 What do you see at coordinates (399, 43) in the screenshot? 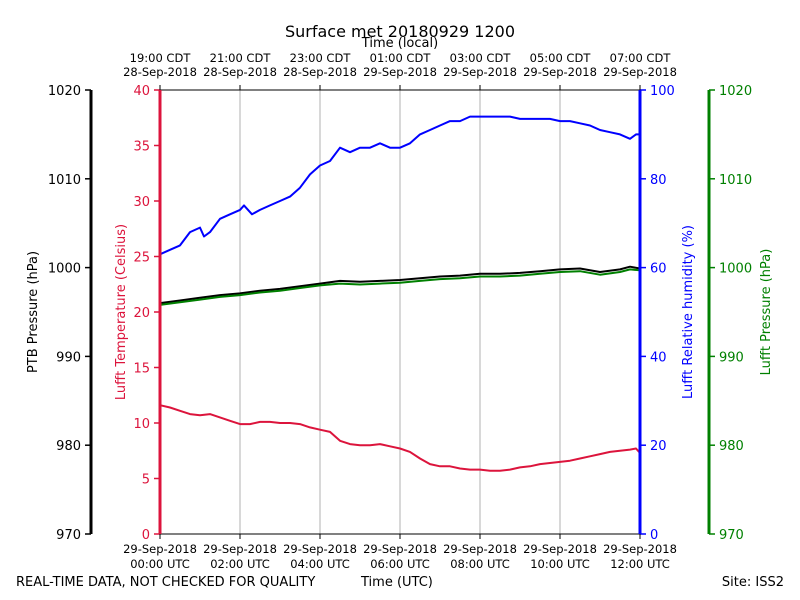
I see `top-axis-label: Time (local)` at bounding box center [399, 43].